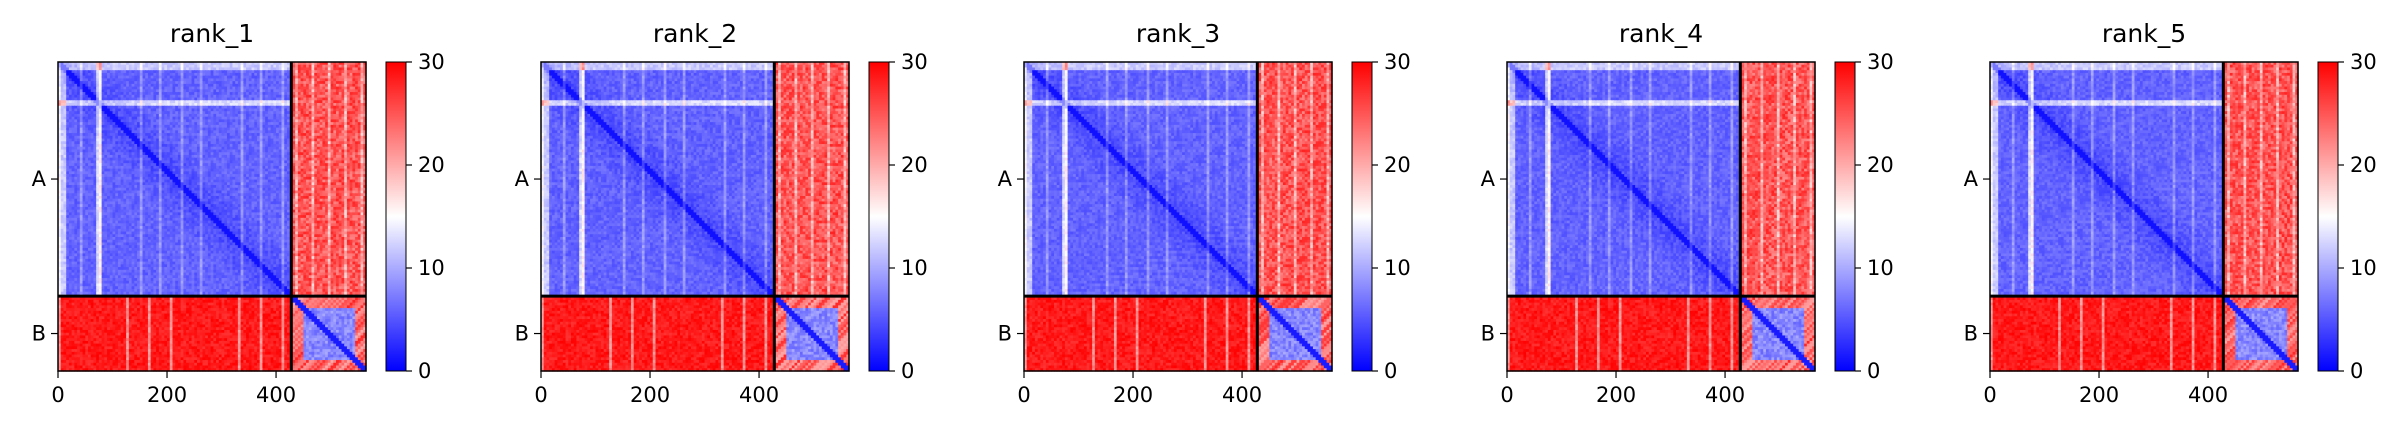 The width and height of the screenshot is (2401, 442). Describe the element at coordinates (212, 217) in the screenshot. I see `pae-heatmap` at that location.